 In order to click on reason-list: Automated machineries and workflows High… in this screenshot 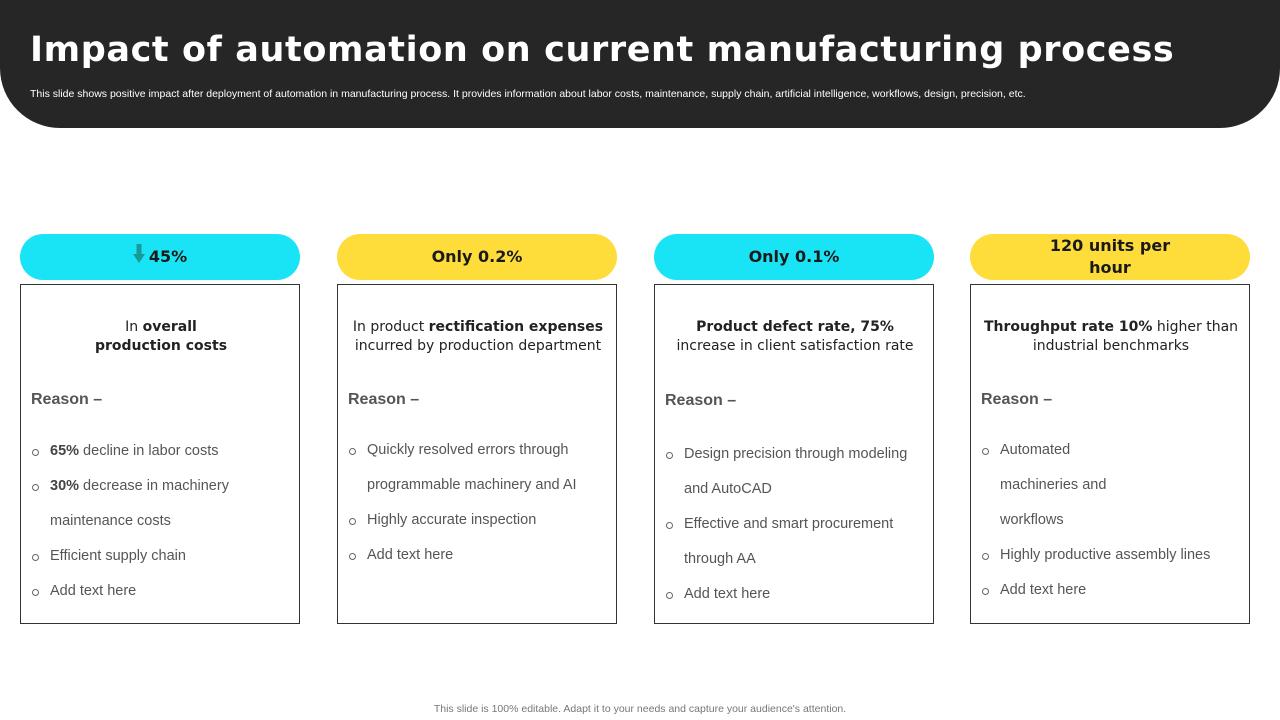, I will do `click(1096, 520)`.